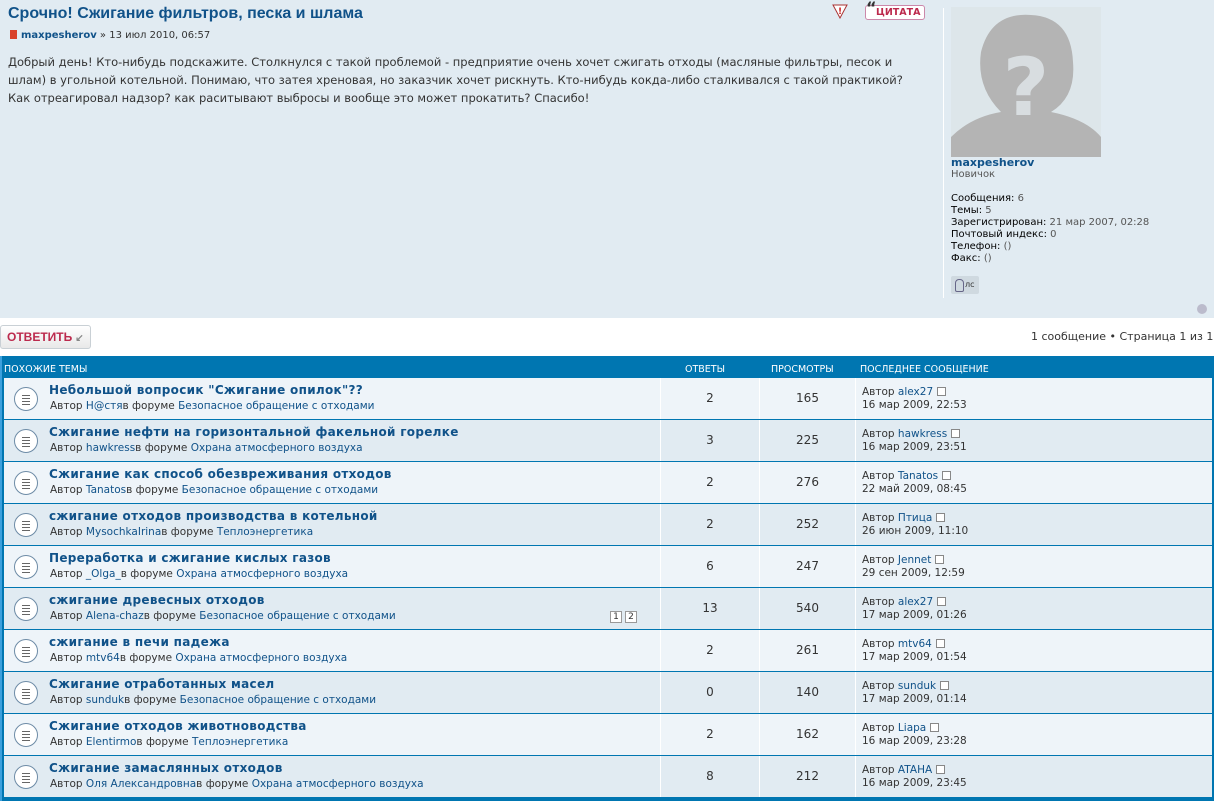 This screenshot has width=1214, height=801. What do you see at coordinates (981, 246) in the screenshot?
I see `profile-field: Телефон: ()` at bounding box center [981, 246].